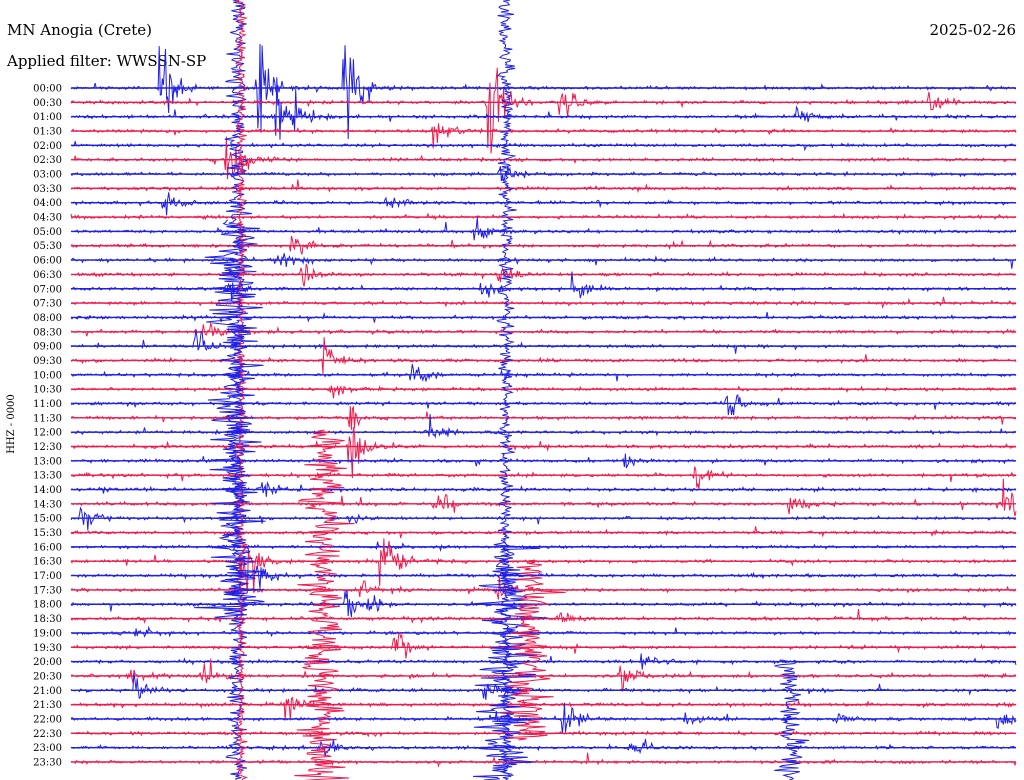 The image size is (1024, 780). I want to click on trace-label: 16:30, so click(47, 562).